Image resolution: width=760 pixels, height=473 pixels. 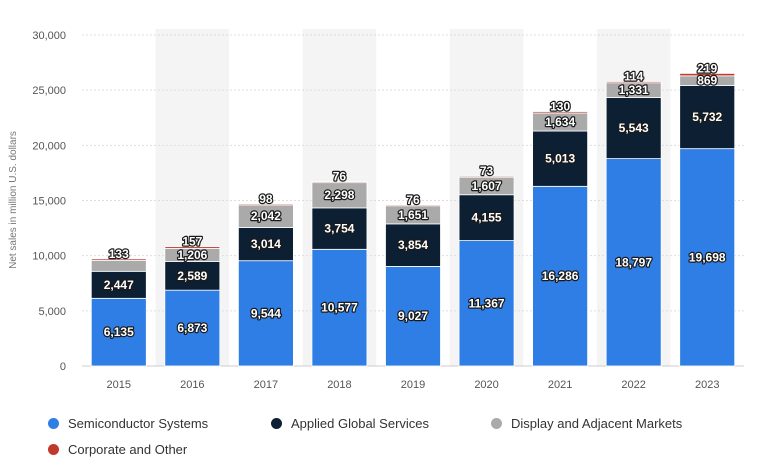 What do you see at coordinates (266, 216) in the screenshot?
I see `data-label: 2,042` at bounding box center [266, 216].